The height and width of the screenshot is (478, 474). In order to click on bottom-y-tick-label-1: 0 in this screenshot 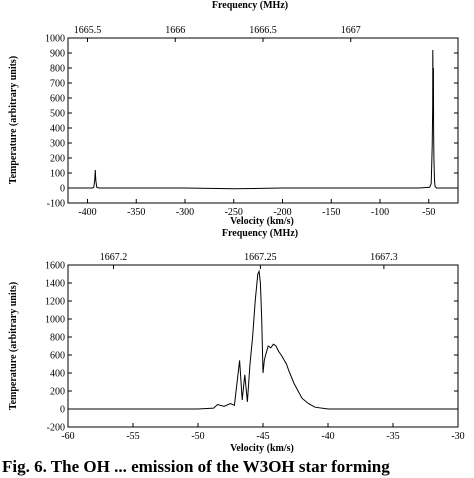, I will do `click(62, 410)`.